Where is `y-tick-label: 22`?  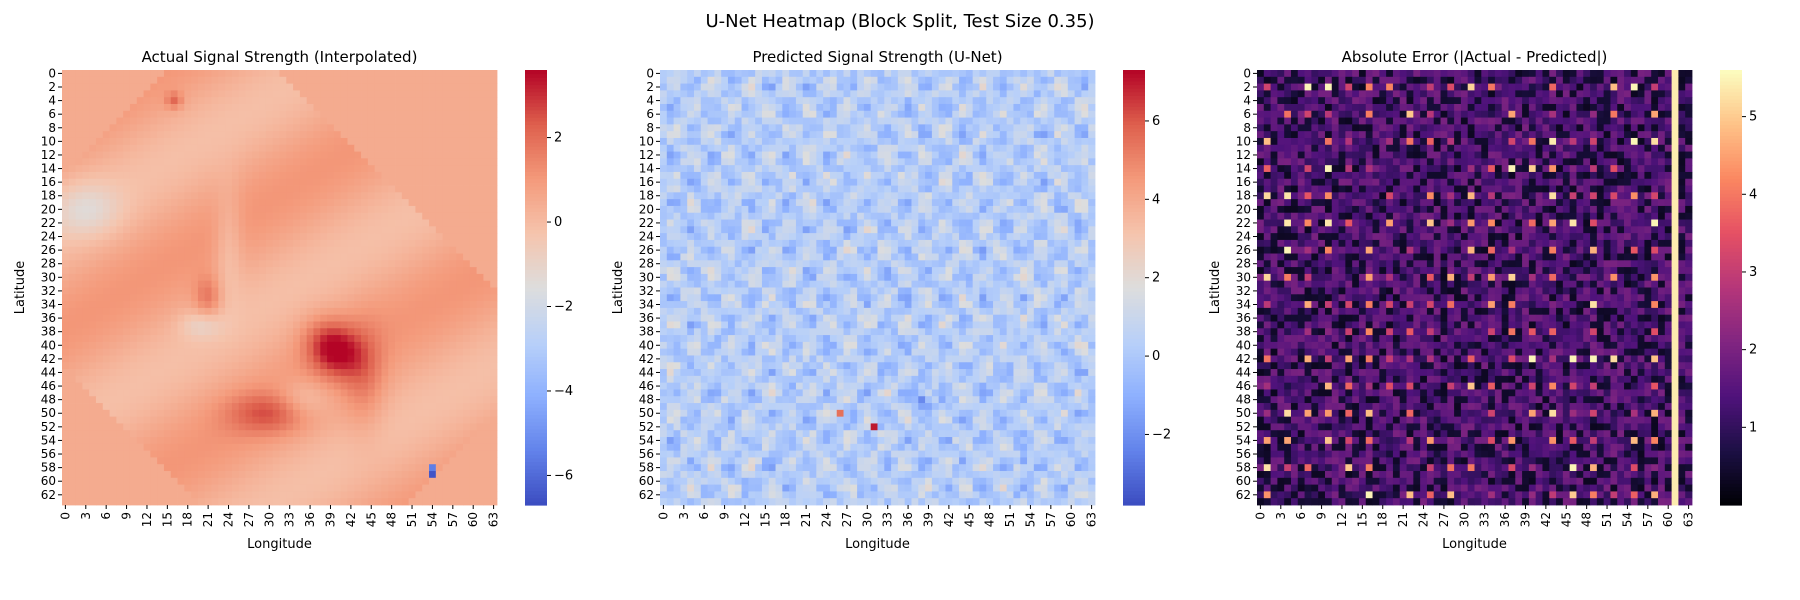
y-tick-label: 22 is located at coordinates (48, 223).